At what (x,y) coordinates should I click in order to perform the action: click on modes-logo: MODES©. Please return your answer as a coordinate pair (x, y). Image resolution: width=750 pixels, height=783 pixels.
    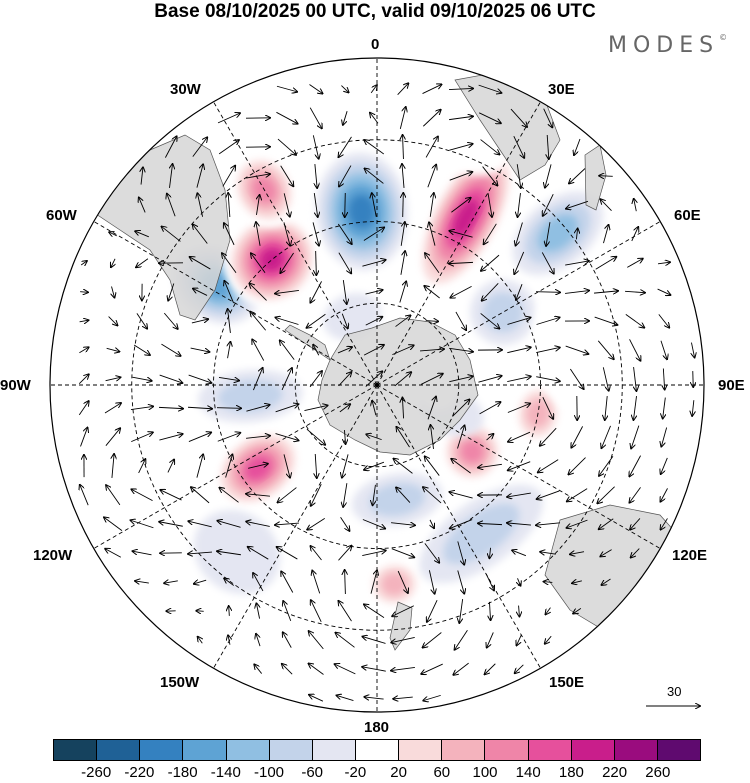
    Looking at the image, I should click on (667, 45).